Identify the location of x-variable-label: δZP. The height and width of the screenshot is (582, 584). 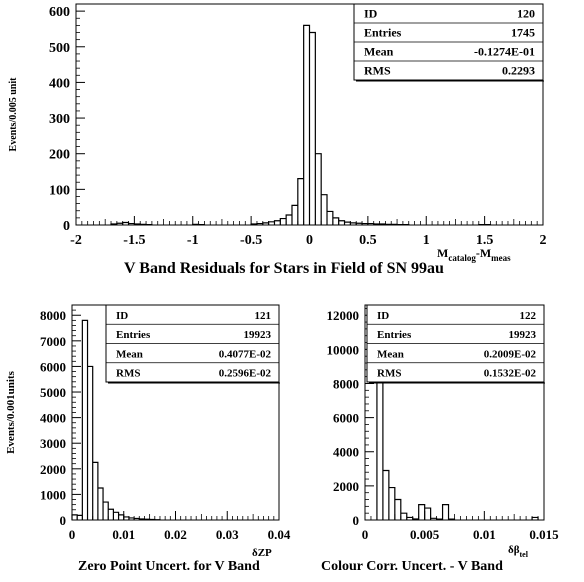
(262, 553).